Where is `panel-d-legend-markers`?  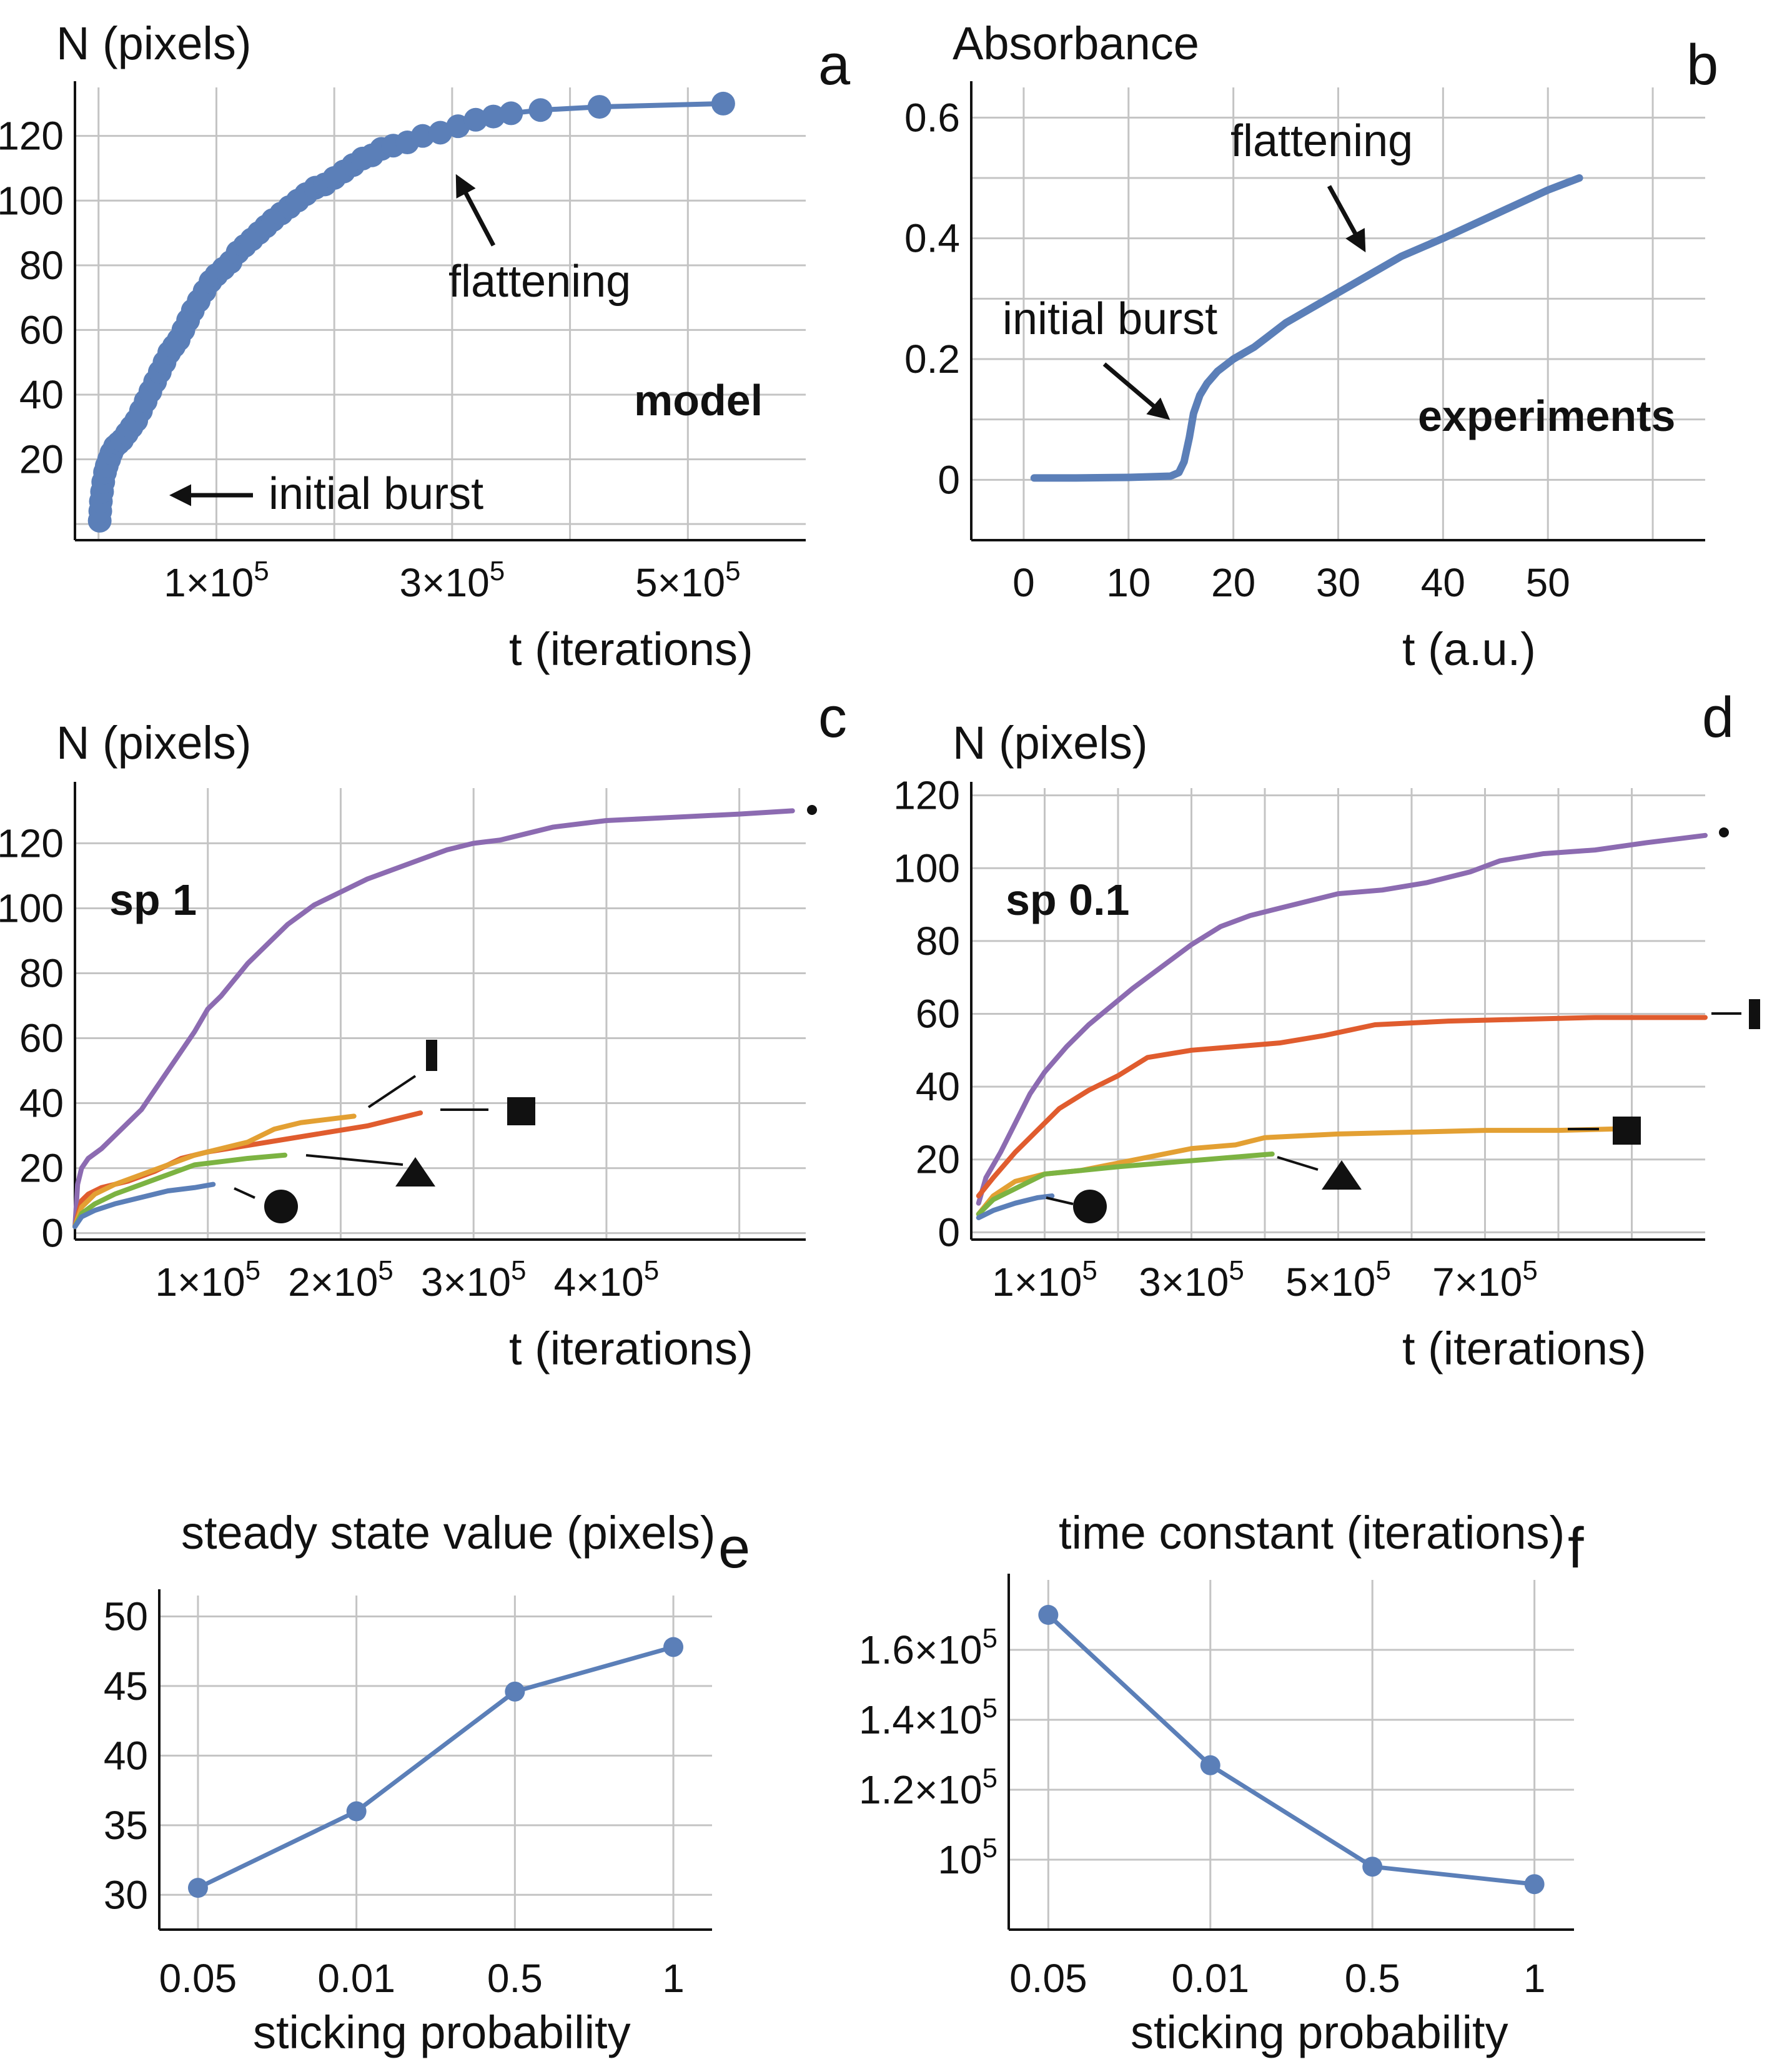 panel-d-legend-markers is located at coordinates (1403, 1025).